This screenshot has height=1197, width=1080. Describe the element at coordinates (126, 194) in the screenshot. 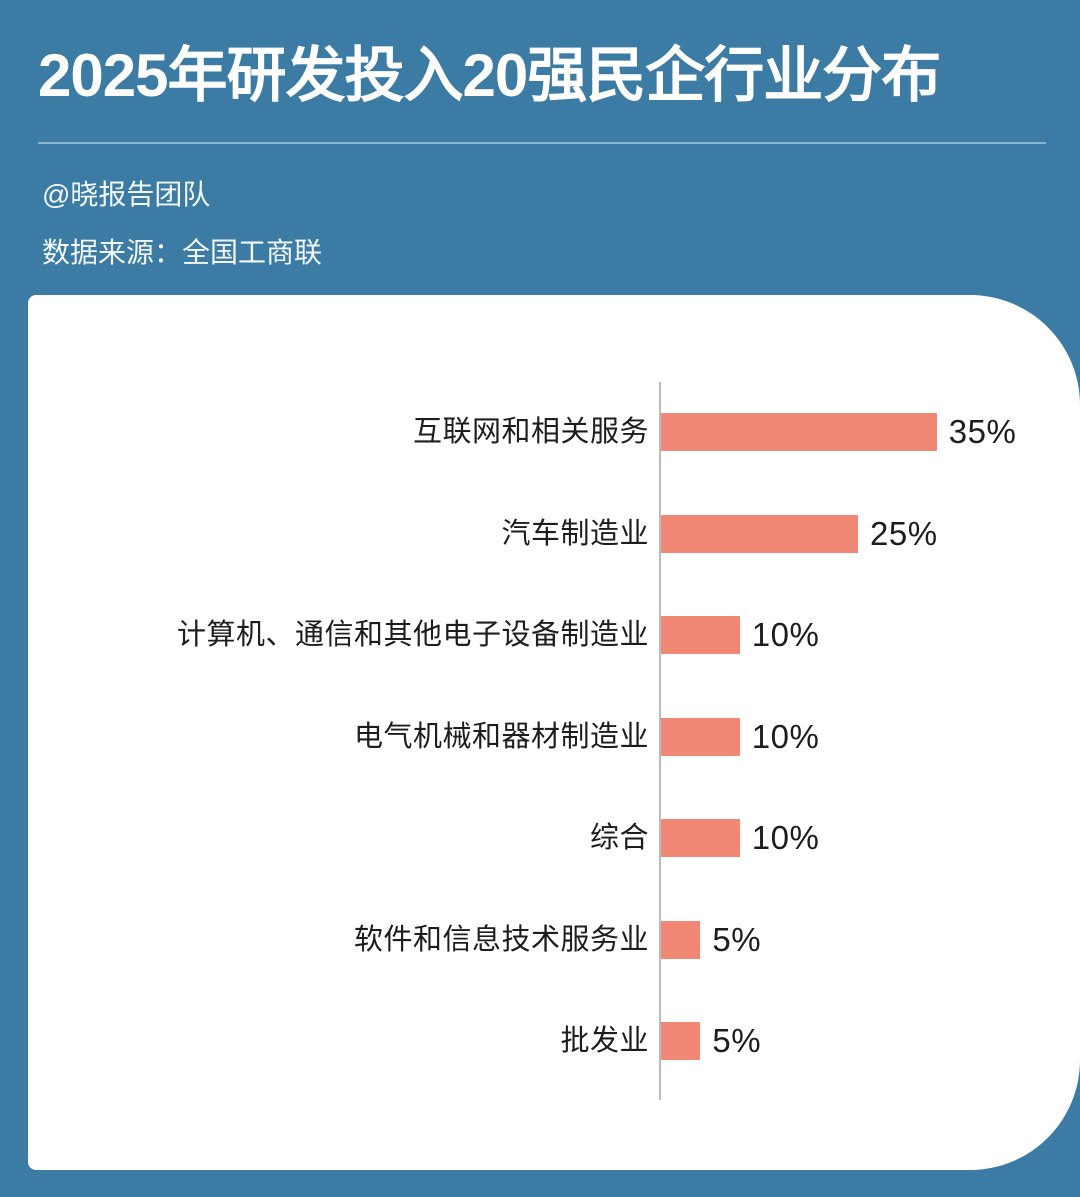

I see `byline-author: @晓报告团队` at that location.